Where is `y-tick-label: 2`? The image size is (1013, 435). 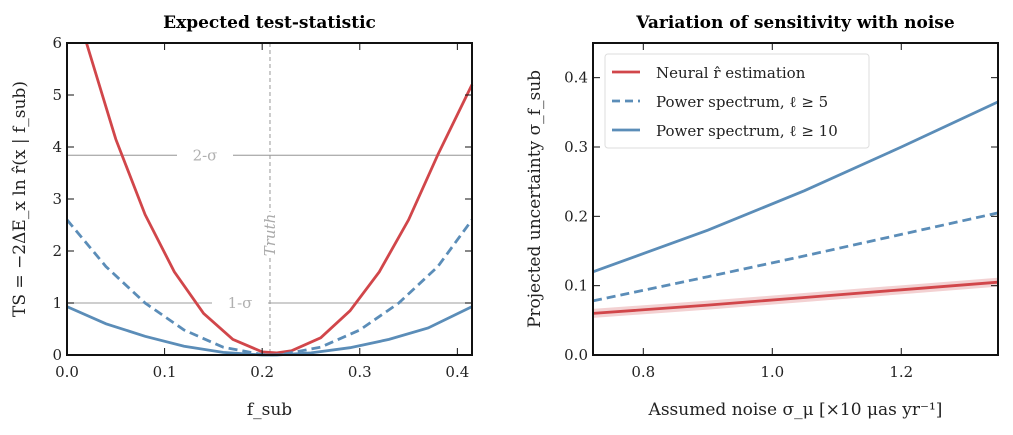
y-tick-label: 2 is located at coordinates (57, 251).